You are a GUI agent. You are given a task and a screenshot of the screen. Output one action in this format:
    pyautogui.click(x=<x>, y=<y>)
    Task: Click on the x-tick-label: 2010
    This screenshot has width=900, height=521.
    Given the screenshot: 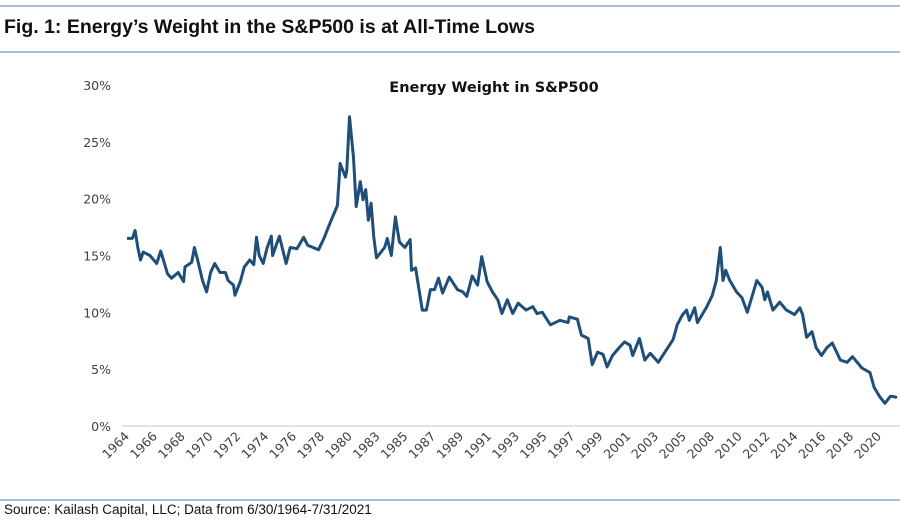 What is the action you would take?
    pyautogui.click(x=728, y=444)
    